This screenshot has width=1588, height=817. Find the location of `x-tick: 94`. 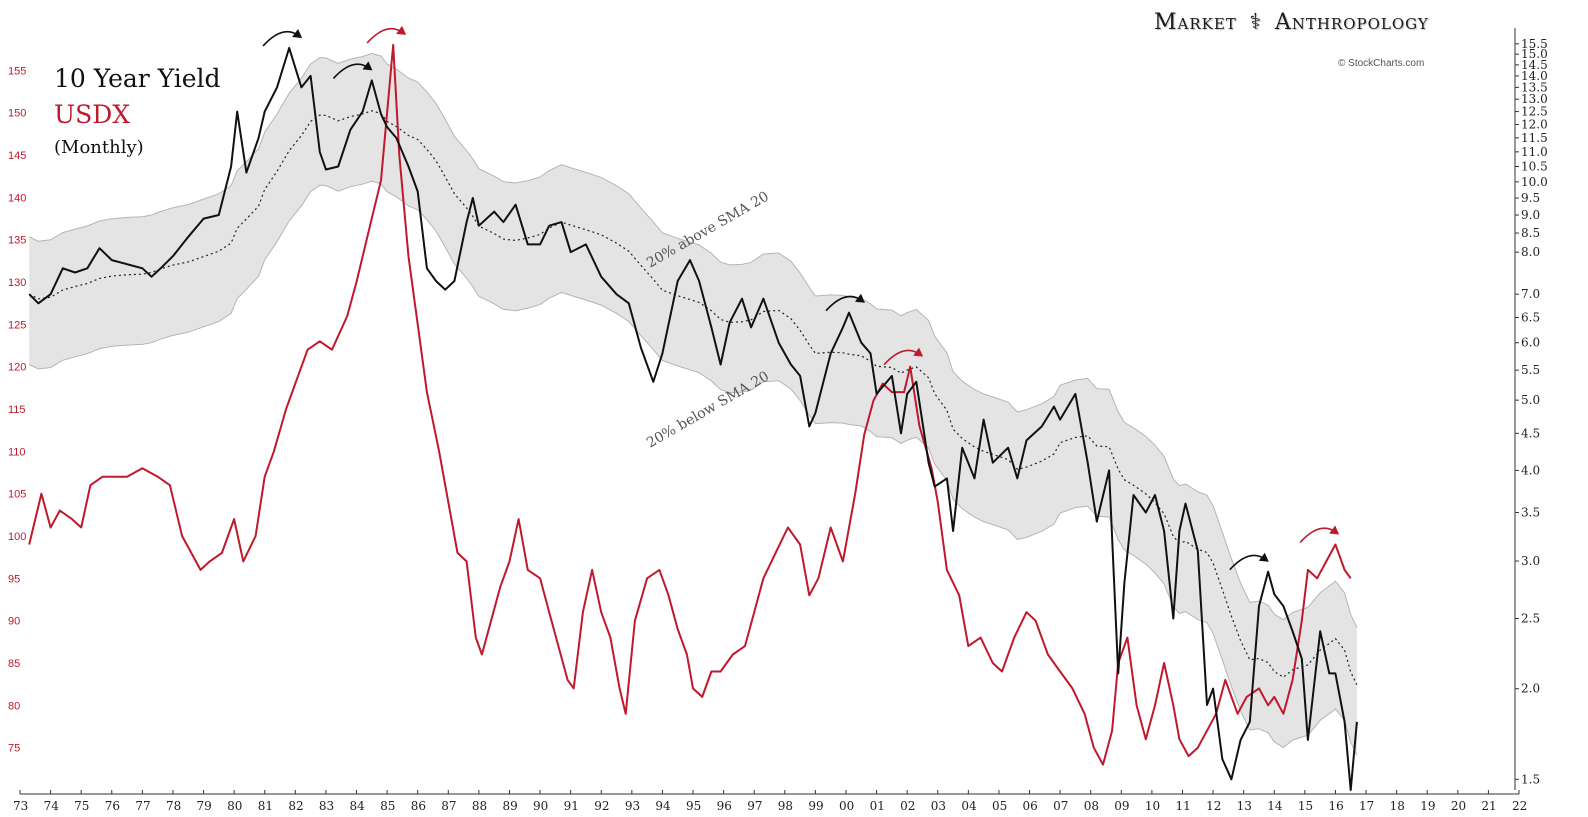

x-tick: 94 is located at coordinates (663, 806).